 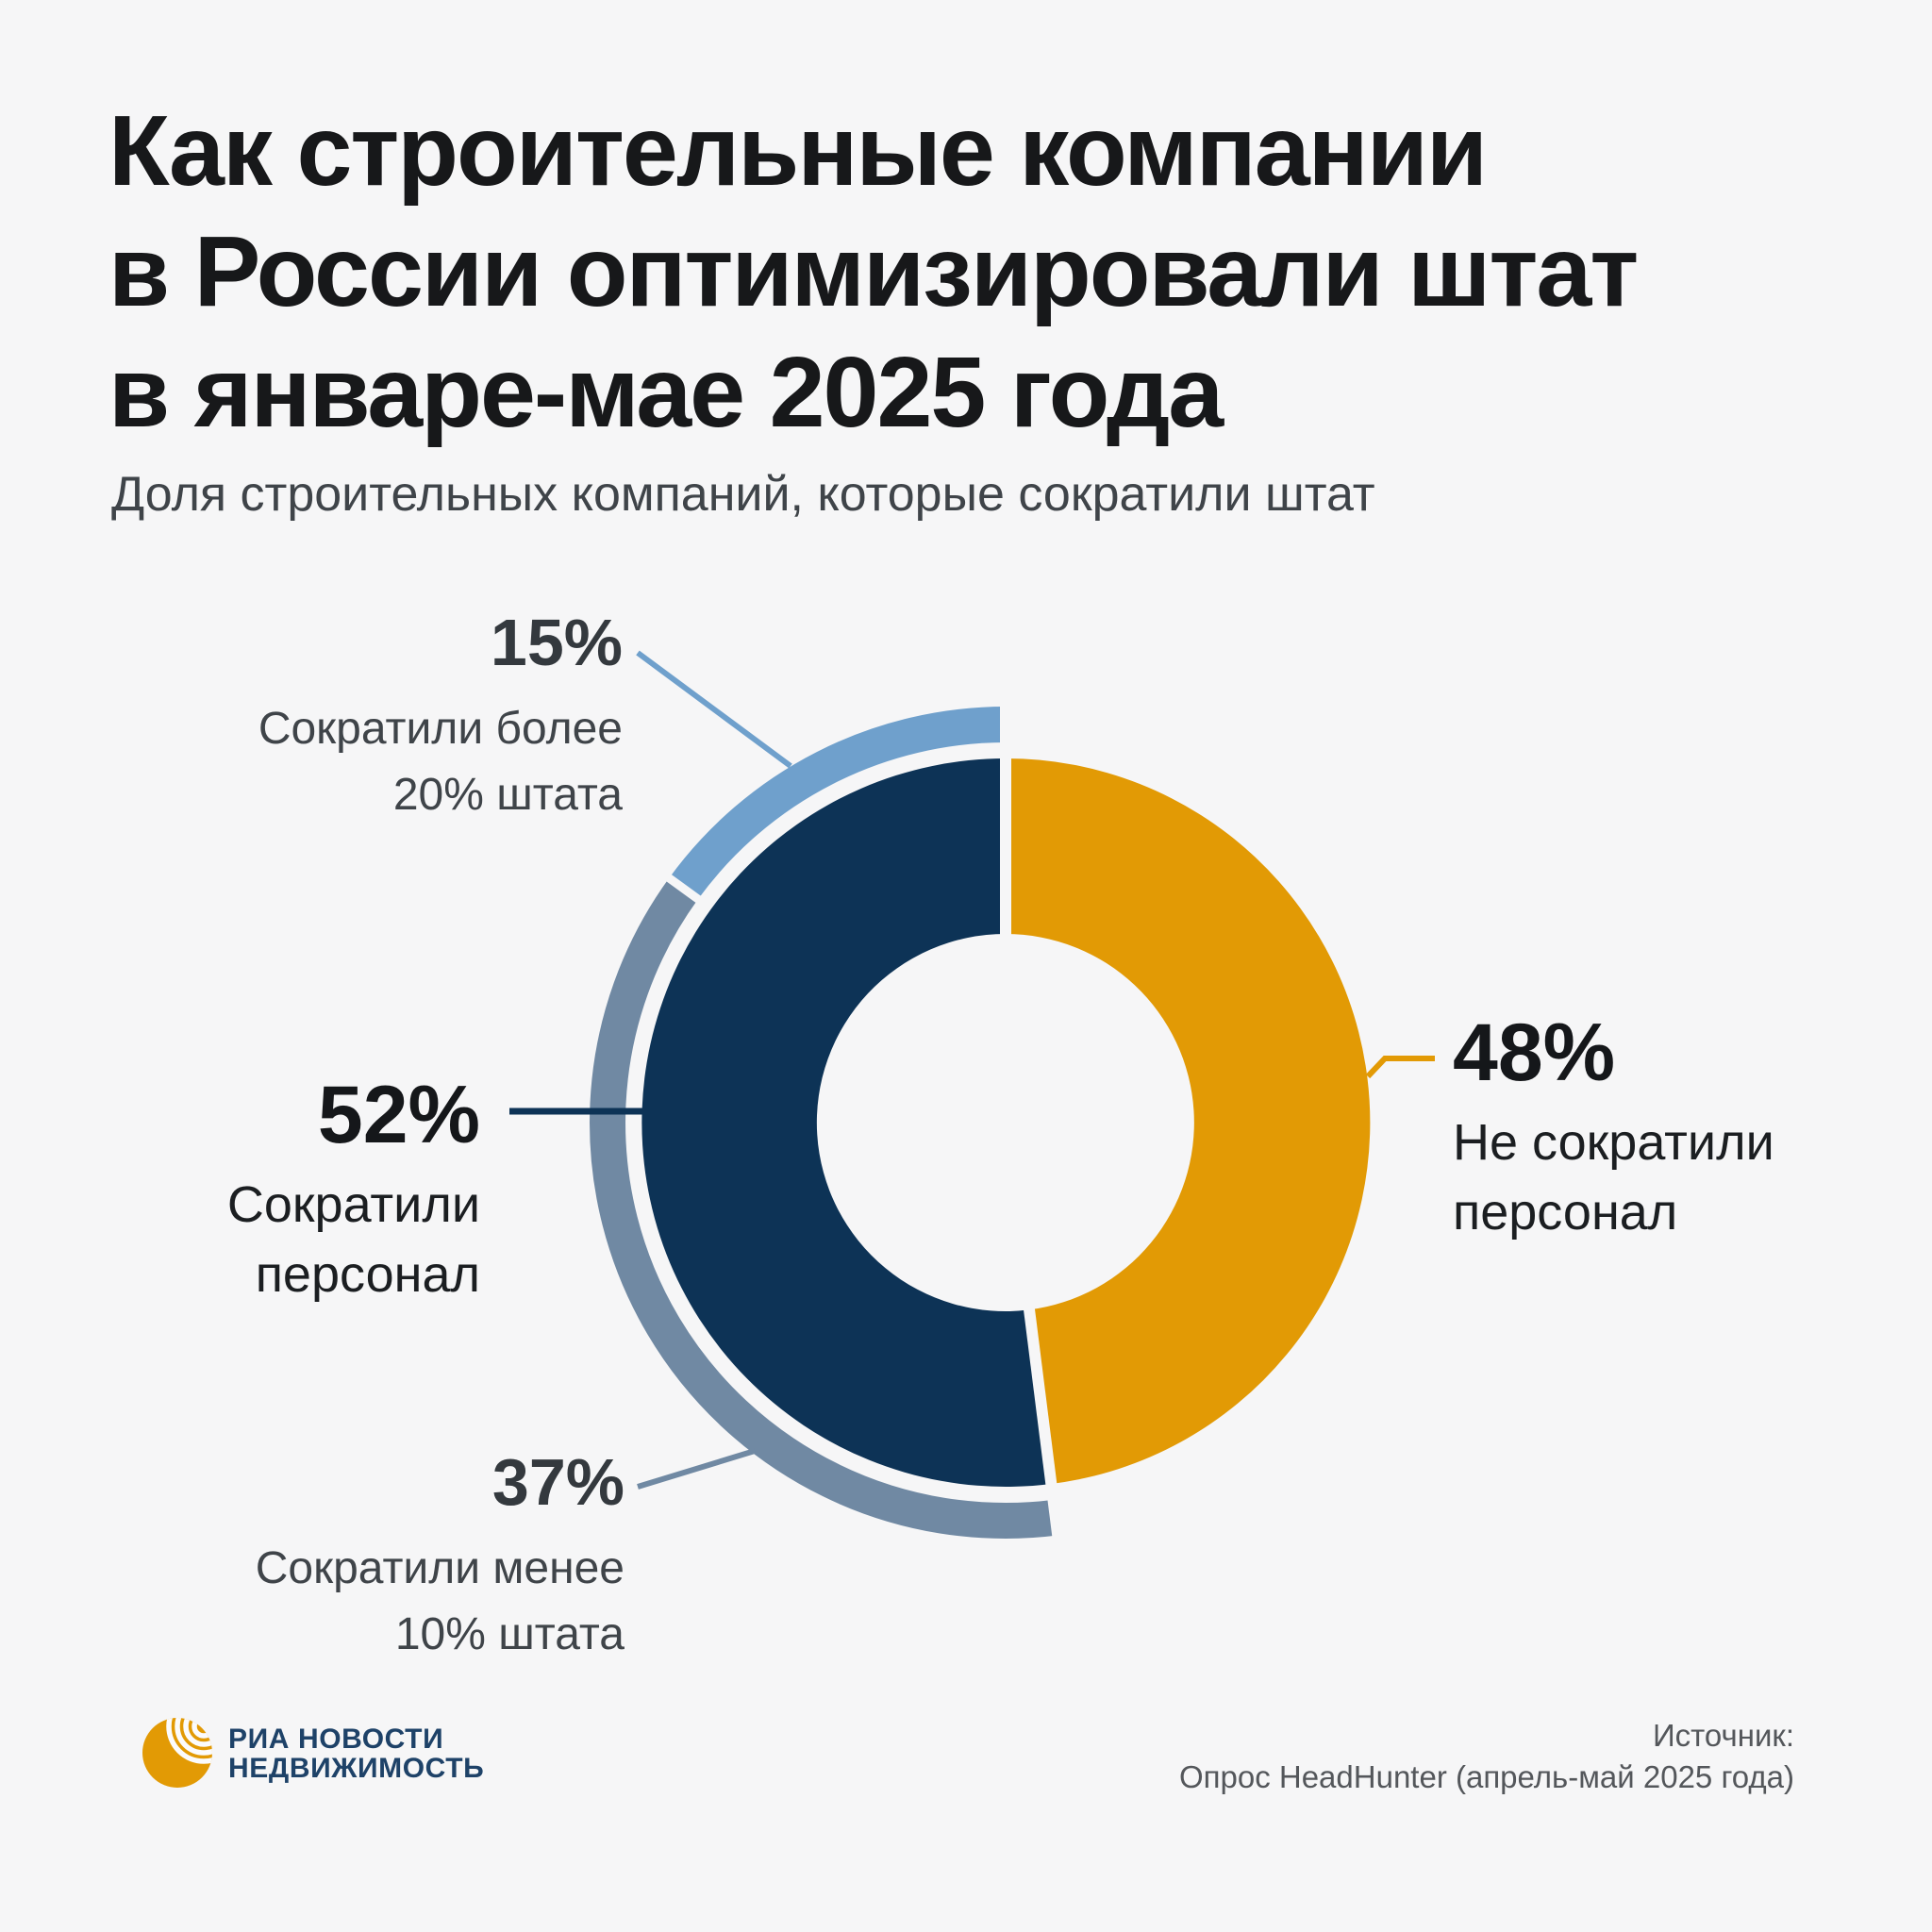 What do you see at coordinates (798, 151) in the screenshot?
I see `title-line-1: Как строительные компании` at bounding box center [798, 151].